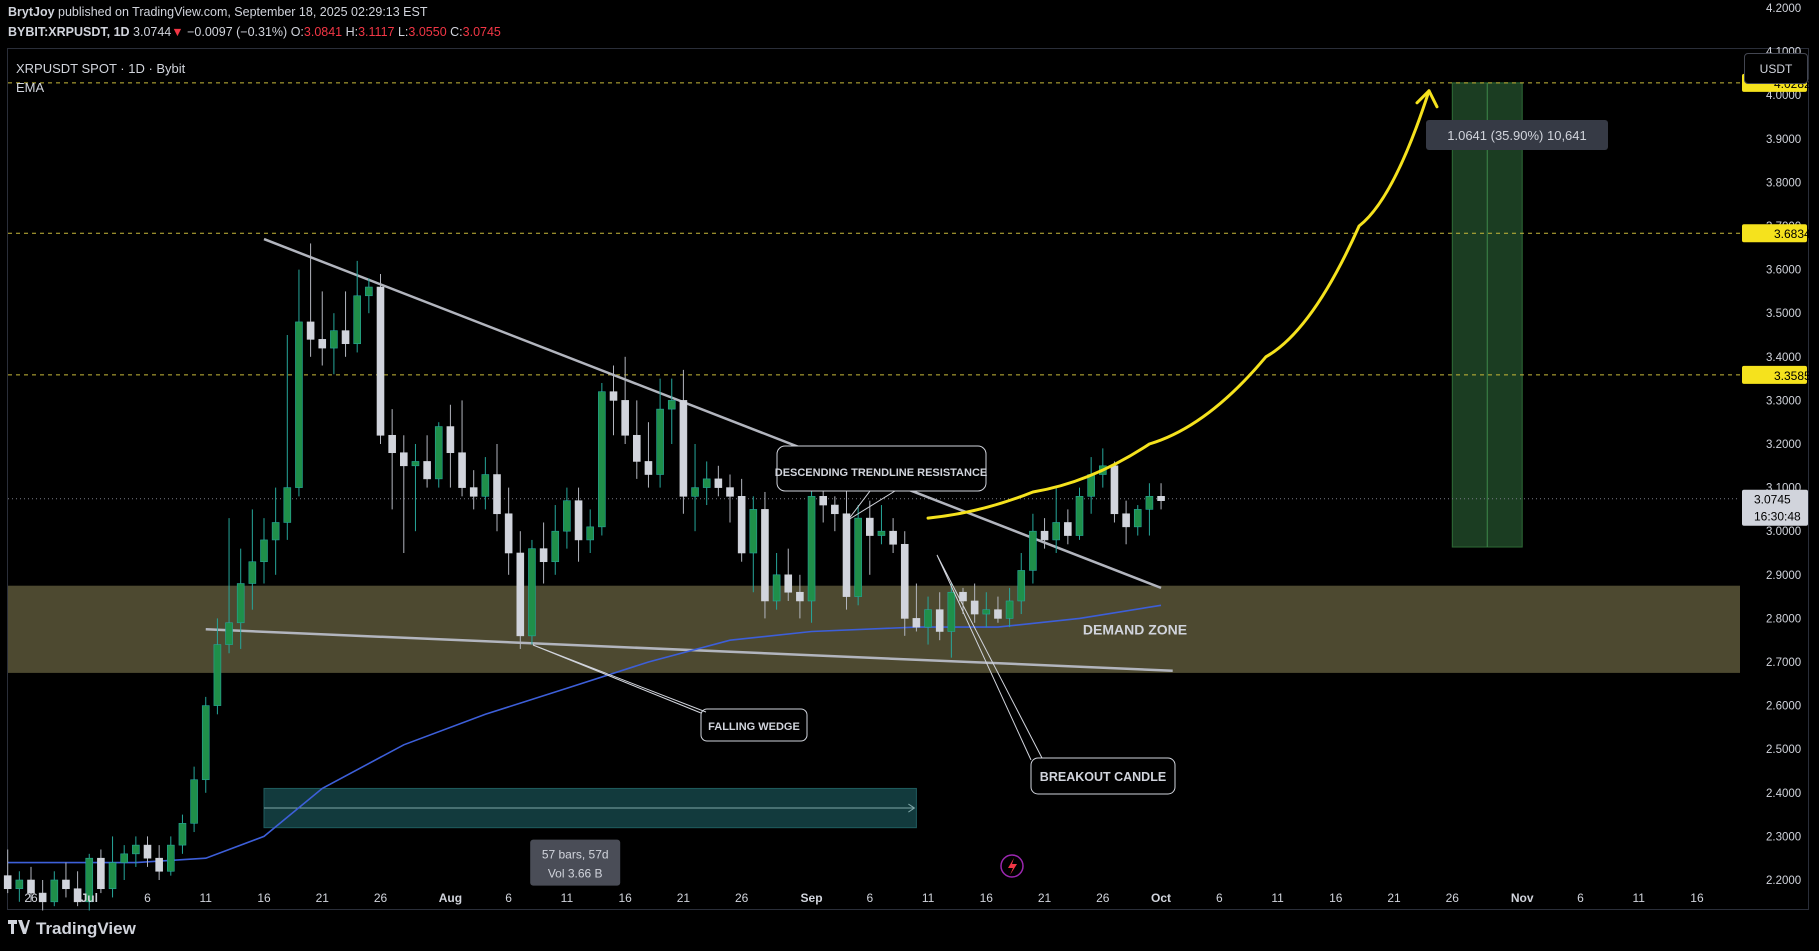 This screenshot has height=951, width=1819. What do you see at coordinates (1783, 881) in the screenshot?
I see `price-tick-label: 2.2000` at bounding box center [1783, 881].